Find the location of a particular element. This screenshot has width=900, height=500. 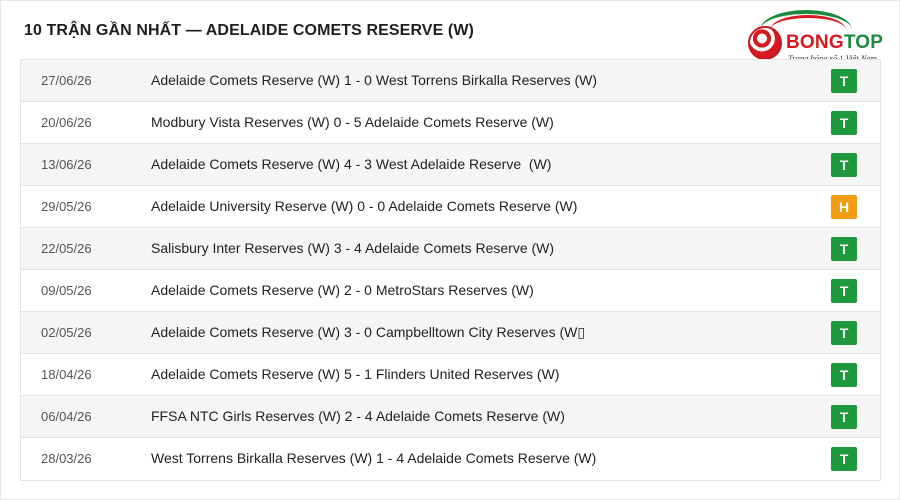

home-team: Salisbury Inter Reserves (W) is located at coordinates (240, 248).